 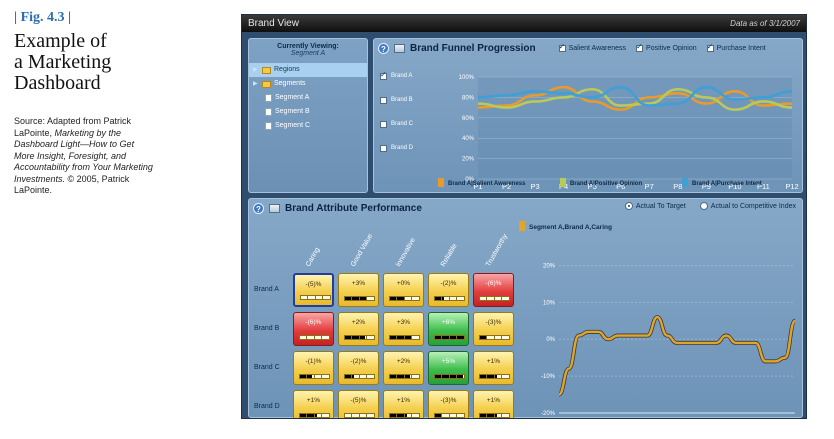 I want to click on radio-actual-to-target: Actual To Target, so click(x=655, y=206).